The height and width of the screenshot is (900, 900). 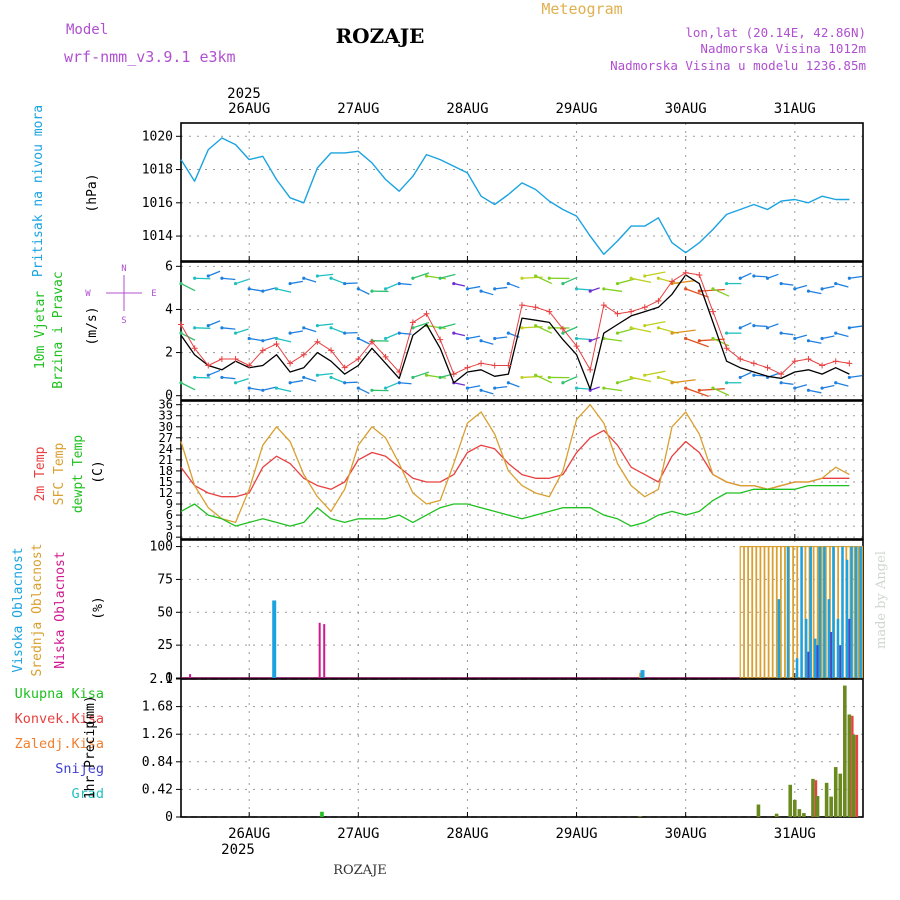 What do you see at coordinates (380, 36) in the screenshot?
I see `station-title: ROZAJE` at bounding box center [380, 36].